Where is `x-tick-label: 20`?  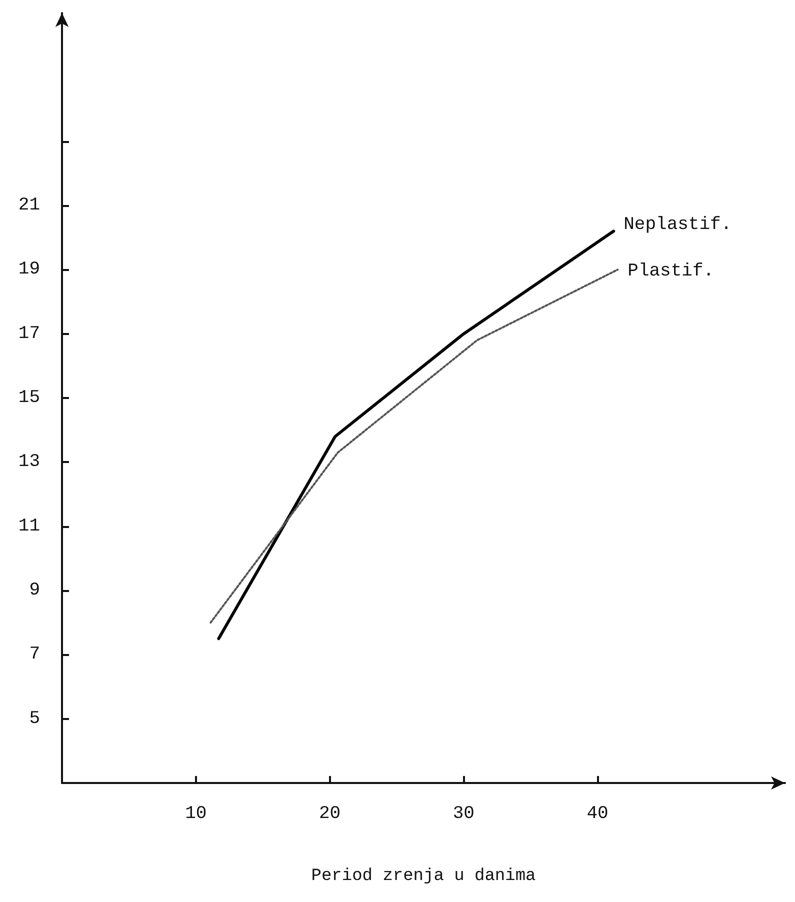
x-tick-label: 20 is located at coordinates (329, 814).